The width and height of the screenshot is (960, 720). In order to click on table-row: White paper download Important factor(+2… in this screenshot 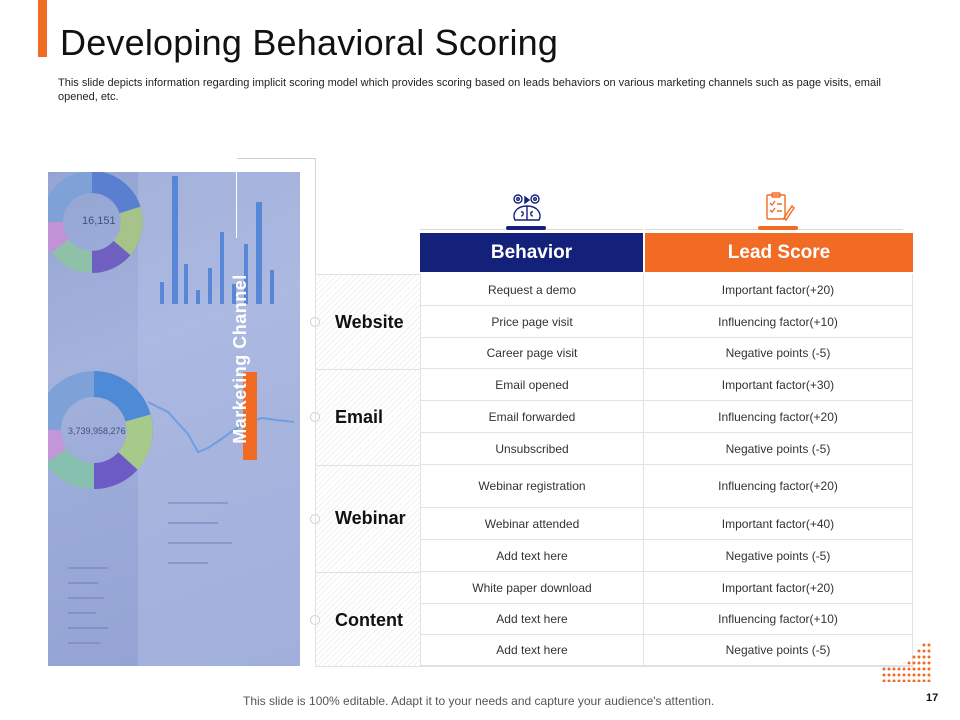, I will do `click(666, 588)`.